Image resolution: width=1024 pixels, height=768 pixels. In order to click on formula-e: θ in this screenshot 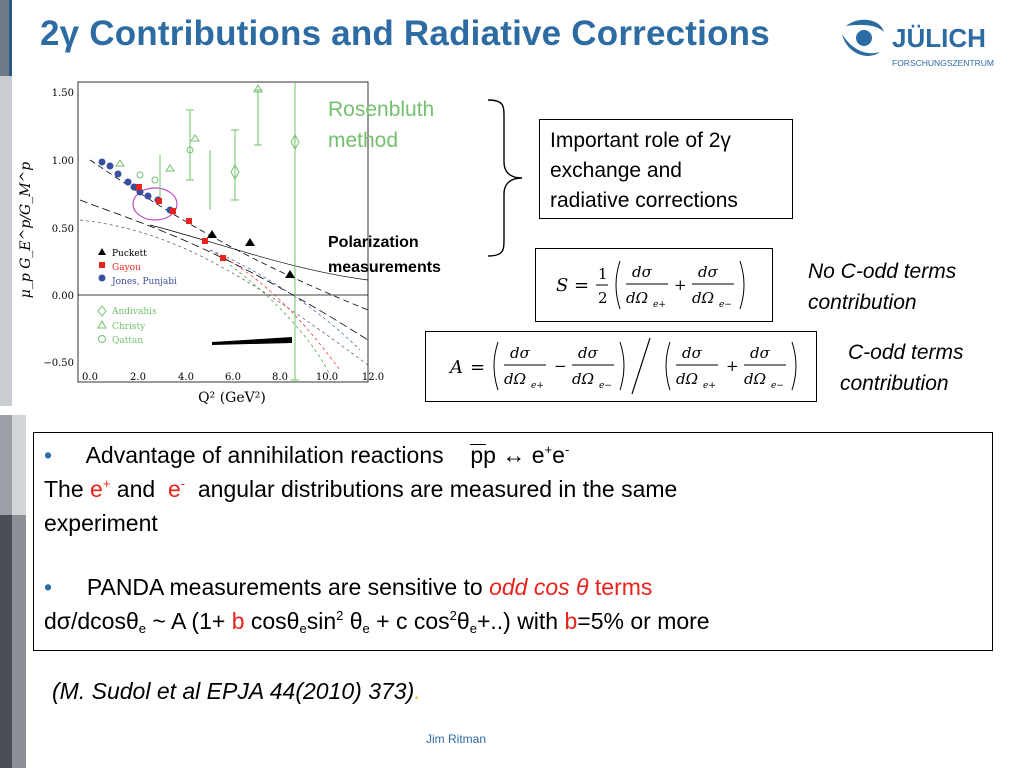, I will do `click(353, 621)`.